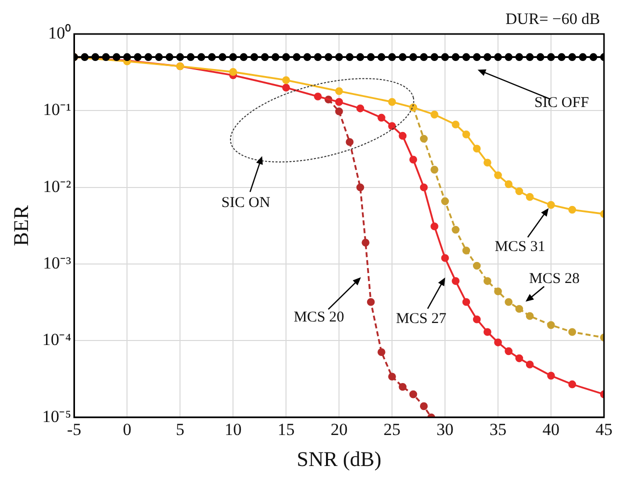 This screenshot has width=618, height=481. Describe the element at coordinates (445, 430) in the screenshot. I see `x-tick-label: 30` at that location.